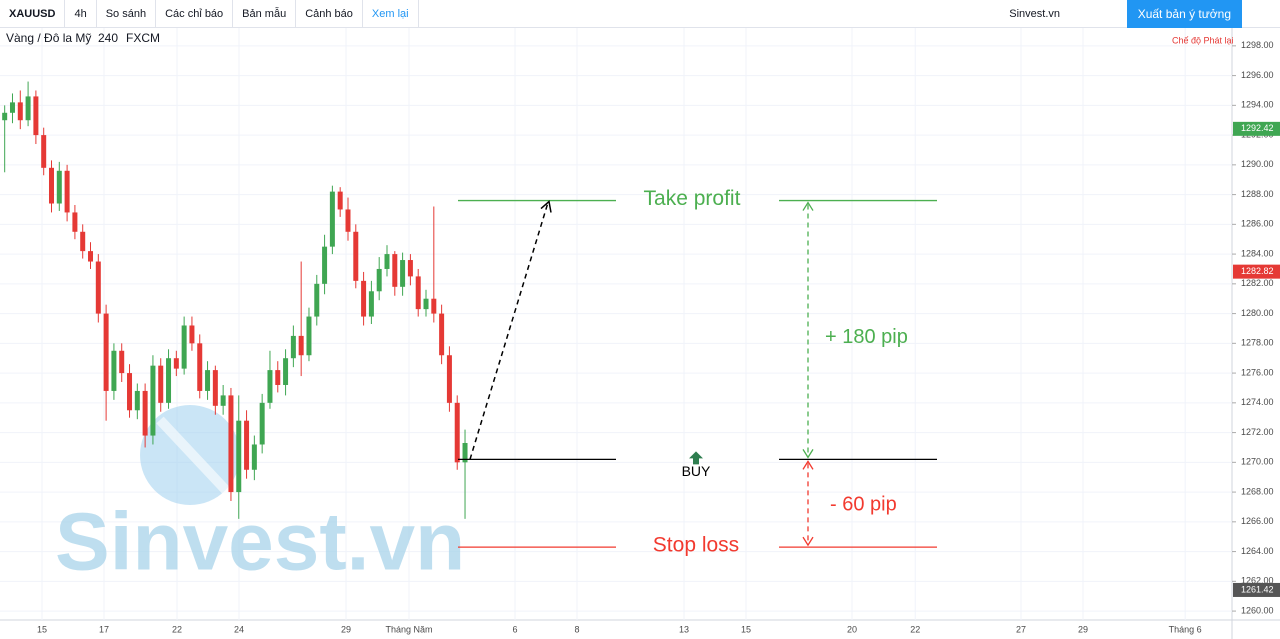  What do you see at coordinates (696, 458) in the screenshot?
I see `buy-arrow` at bounding box center [696, 458].